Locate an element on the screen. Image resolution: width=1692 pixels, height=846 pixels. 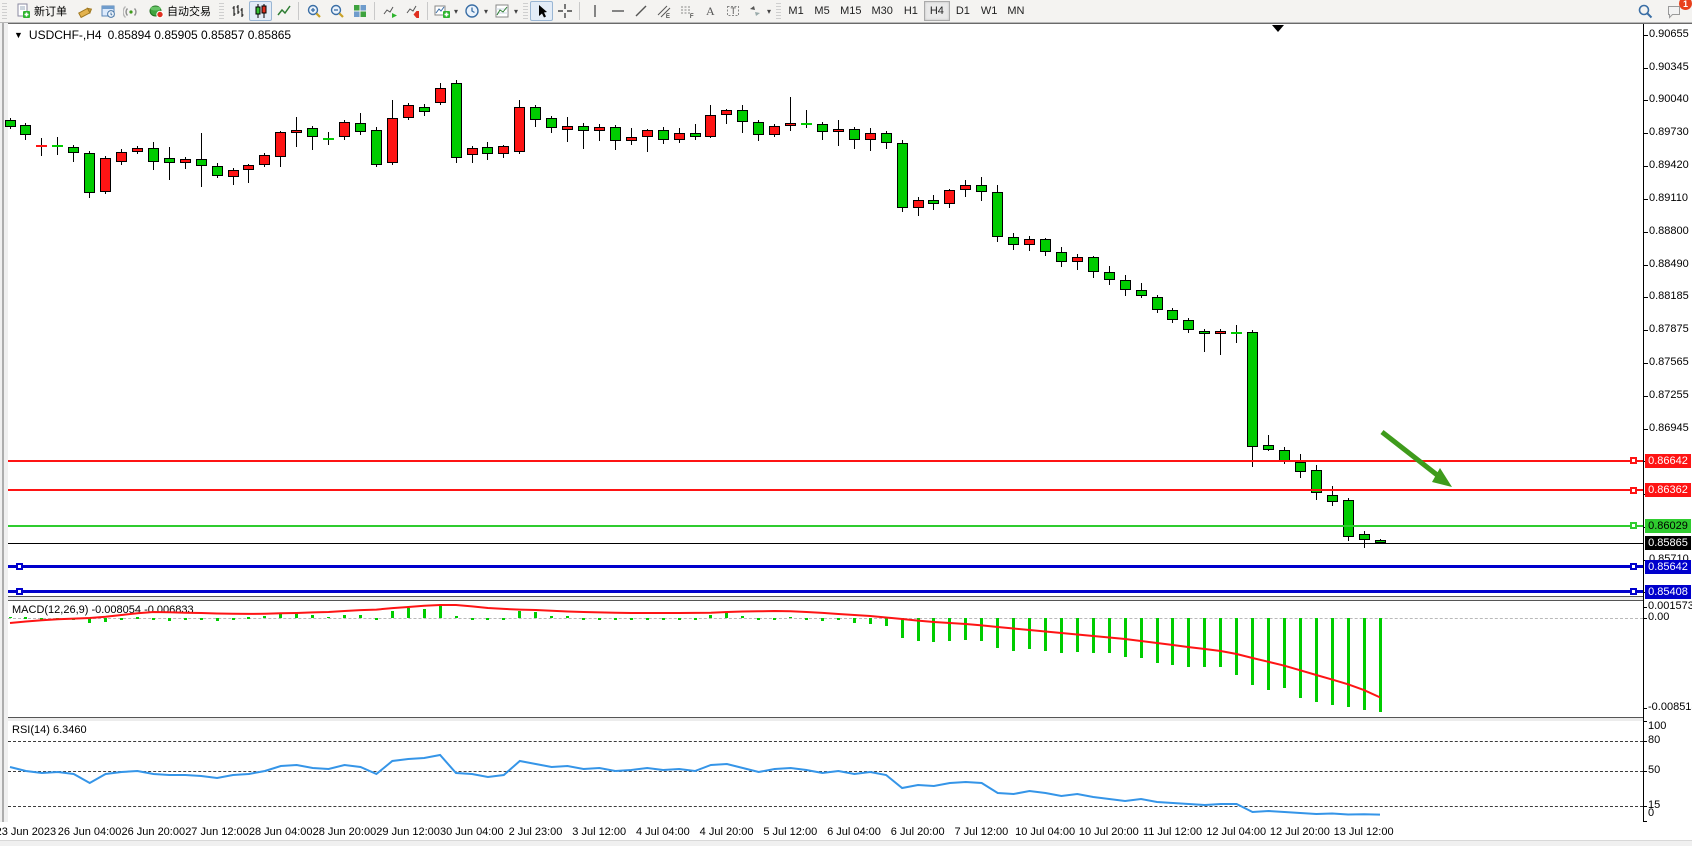
candlestick-chart-button is located at coordinates (260, 11).